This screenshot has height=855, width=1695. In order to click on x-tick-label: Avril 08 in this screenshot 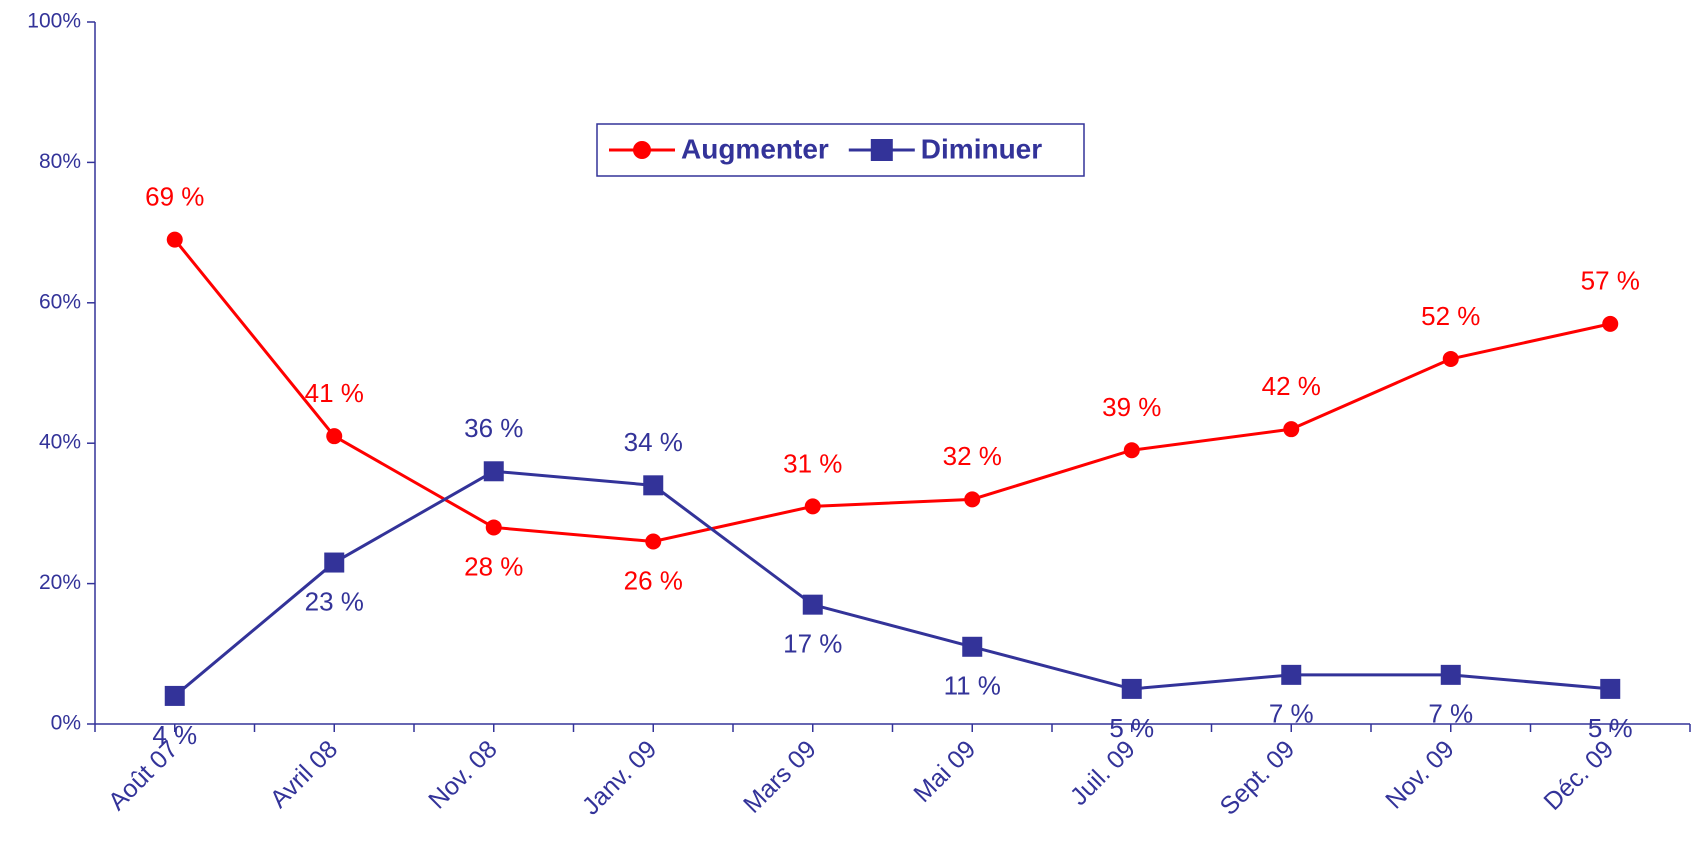, I will do `click(304, 774)`.